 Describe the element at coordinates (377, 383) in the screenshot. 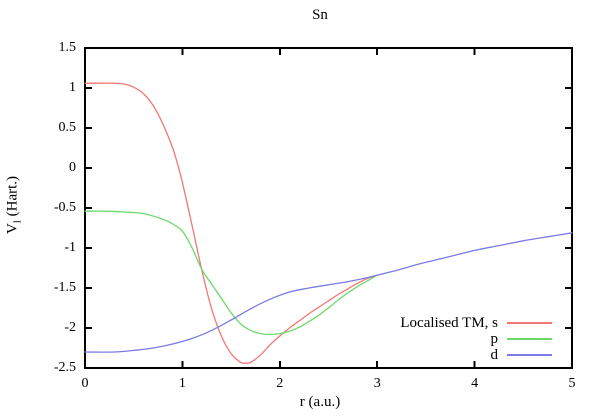

I see `x-tick-label: 3` at that location.